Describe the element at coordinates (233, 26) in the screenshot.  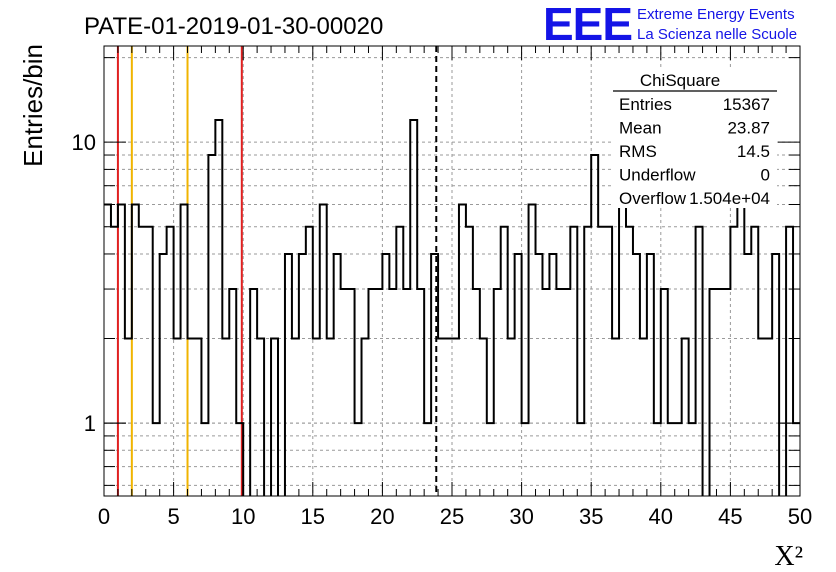
I see `chart-title: PATE-01-2019-01-30-00020` at that location.